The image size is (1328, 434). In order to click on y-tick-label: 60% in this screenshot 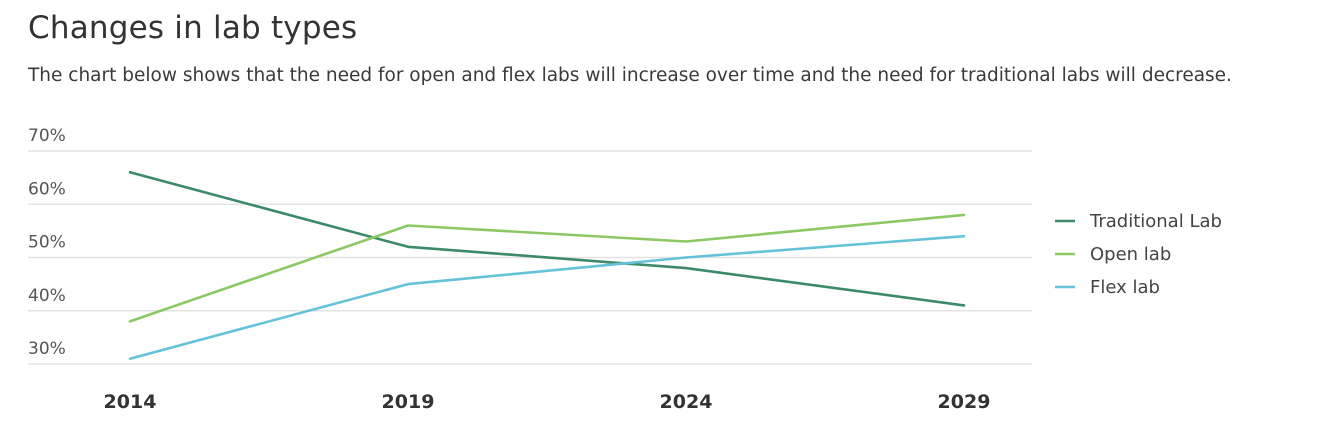, I will do `click(47, 189)`.